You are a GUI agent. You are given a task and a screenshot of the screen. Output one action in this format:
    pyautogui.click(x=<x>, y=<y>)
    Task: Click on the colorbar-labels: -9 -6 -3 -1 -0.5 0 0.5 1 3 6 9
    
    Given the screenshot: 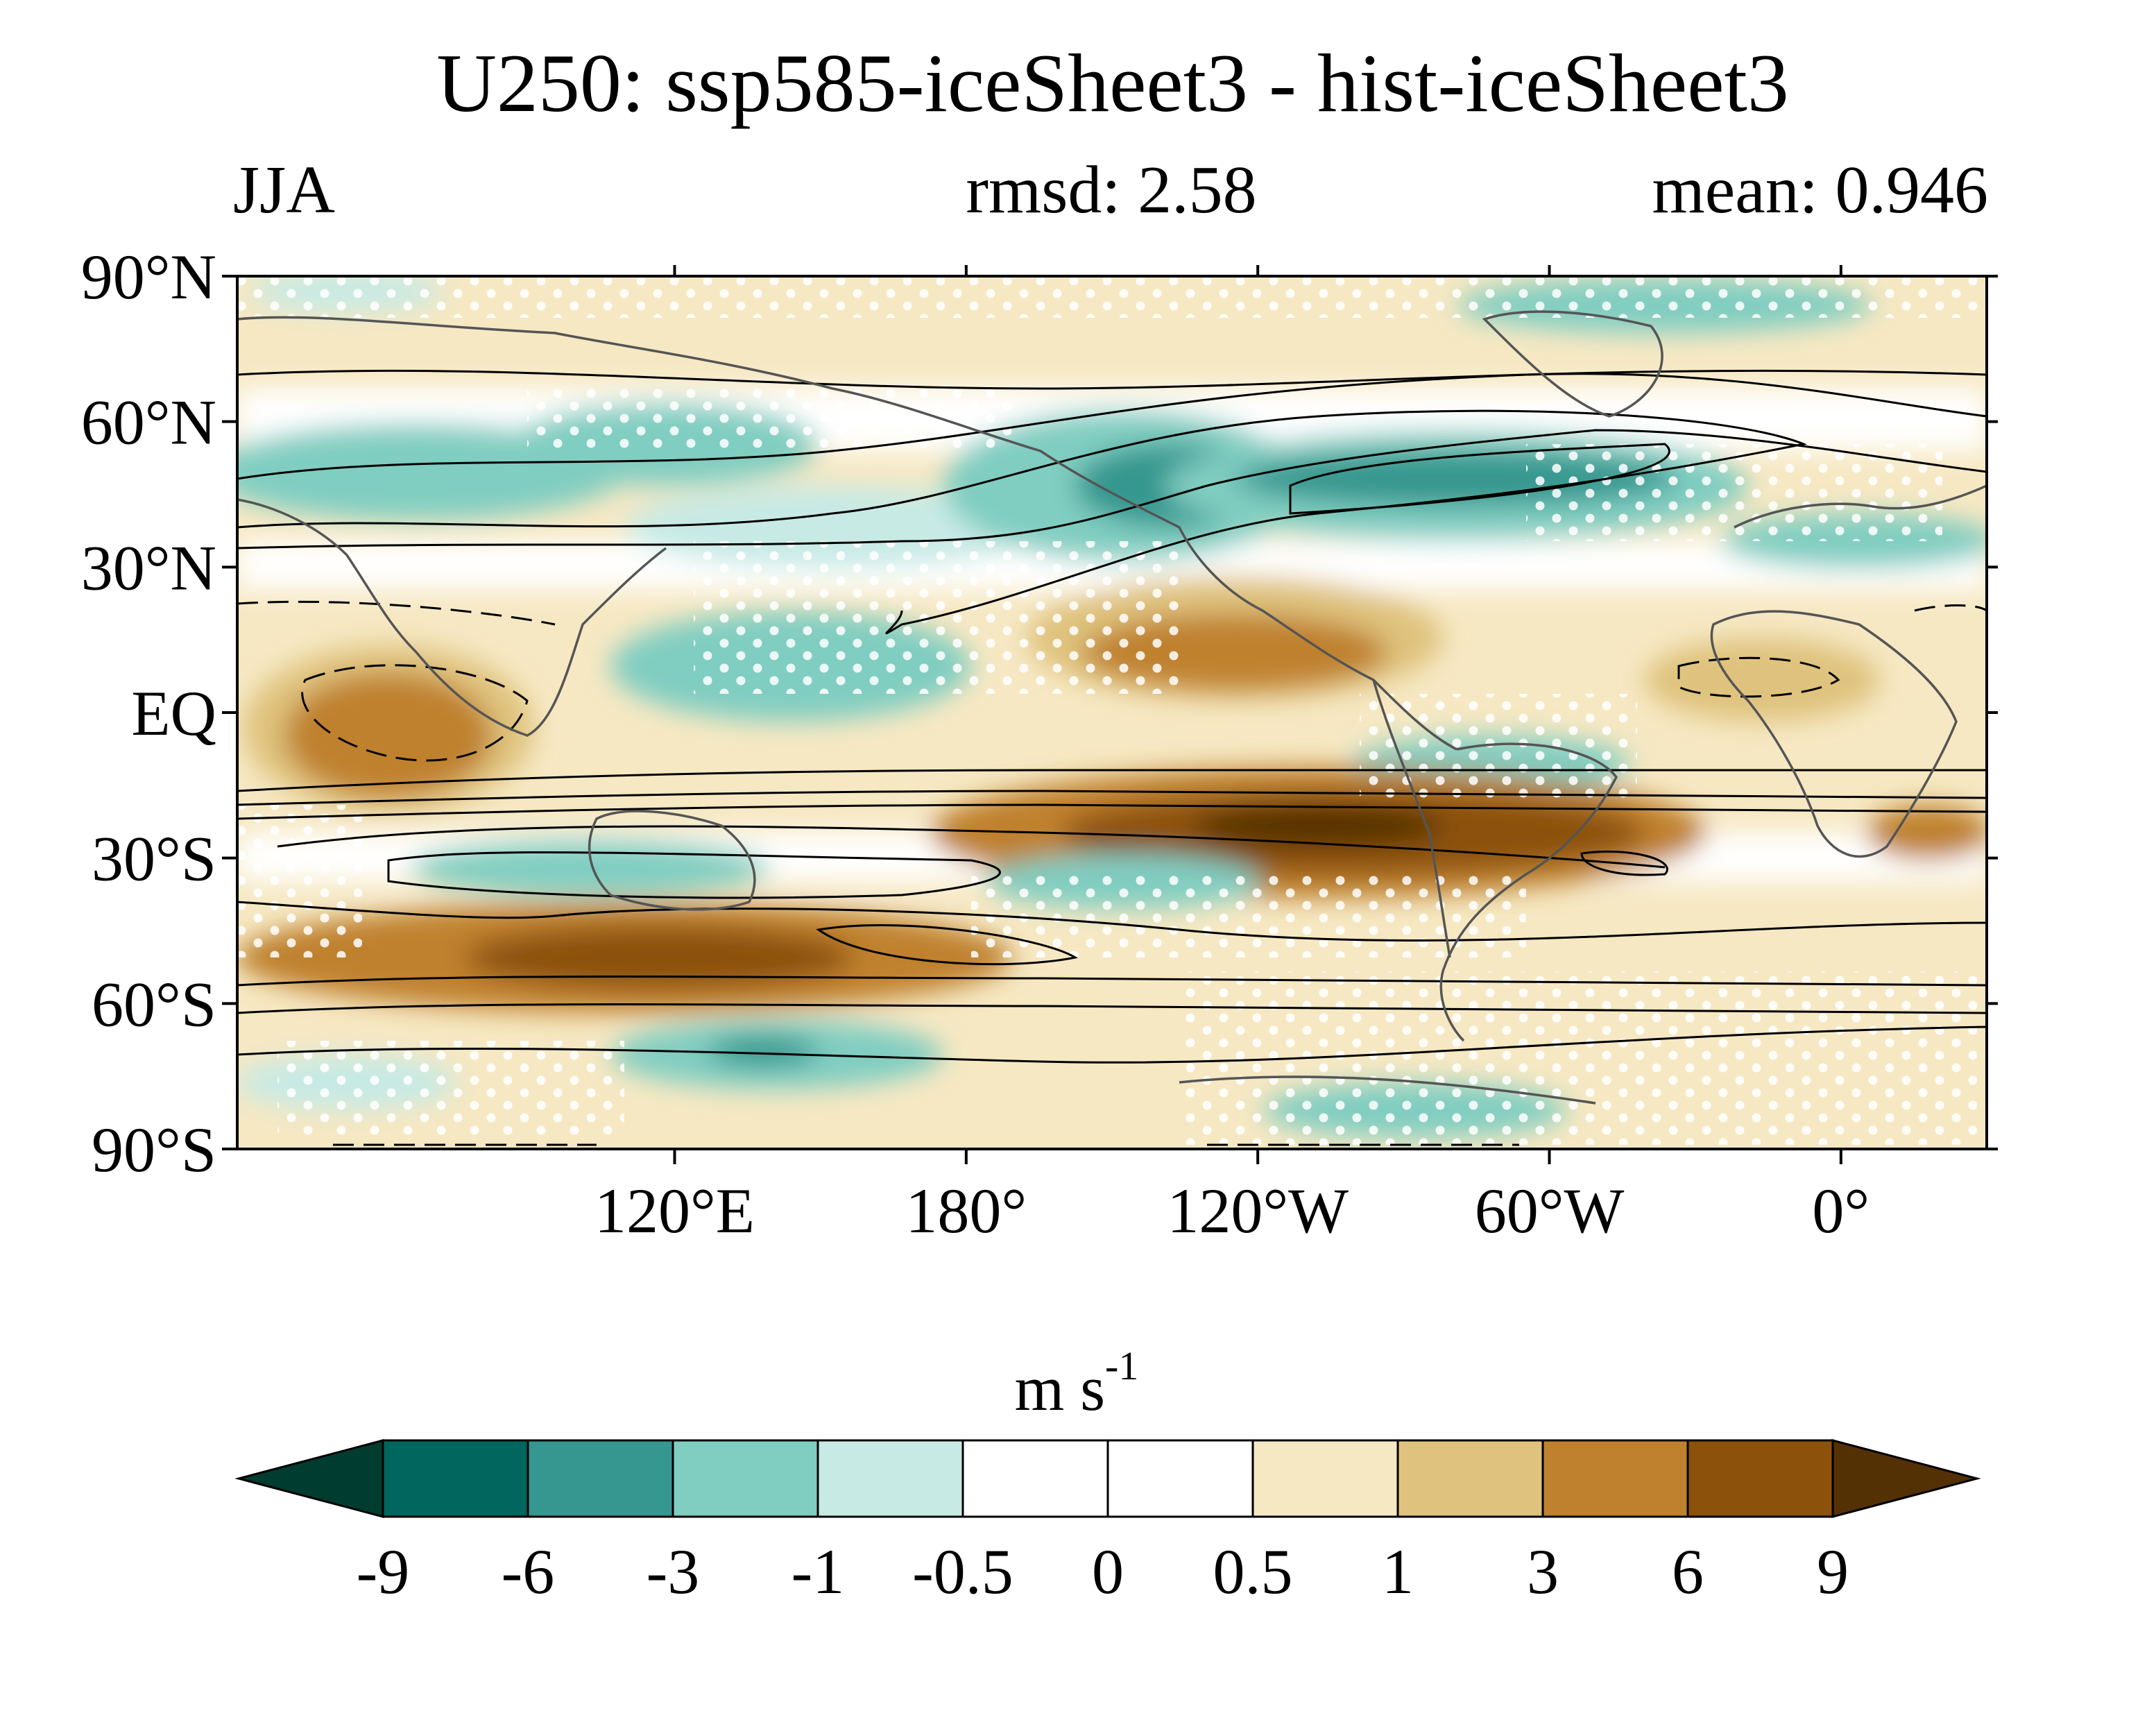 What is the action you would take?
    pyautogui.click(x=1103, y=1571)
    